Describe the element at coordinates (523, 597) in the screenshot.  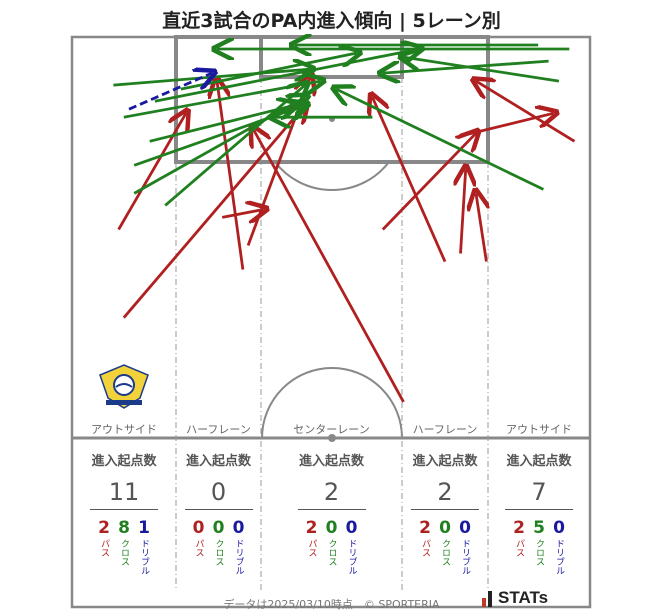
I see `brand-name: STATs` at that location.